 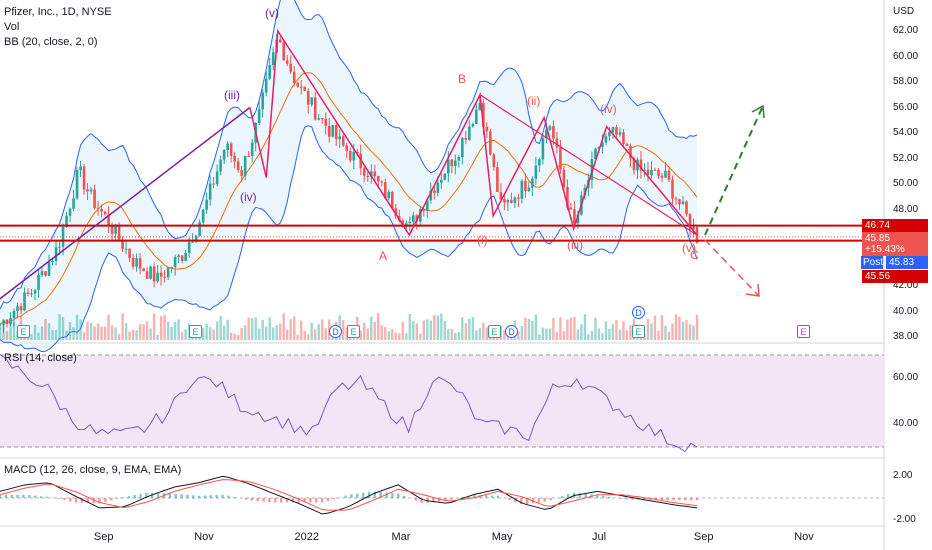 I want to click on price-tick-label: 60.00, so click(x=906, y=56).